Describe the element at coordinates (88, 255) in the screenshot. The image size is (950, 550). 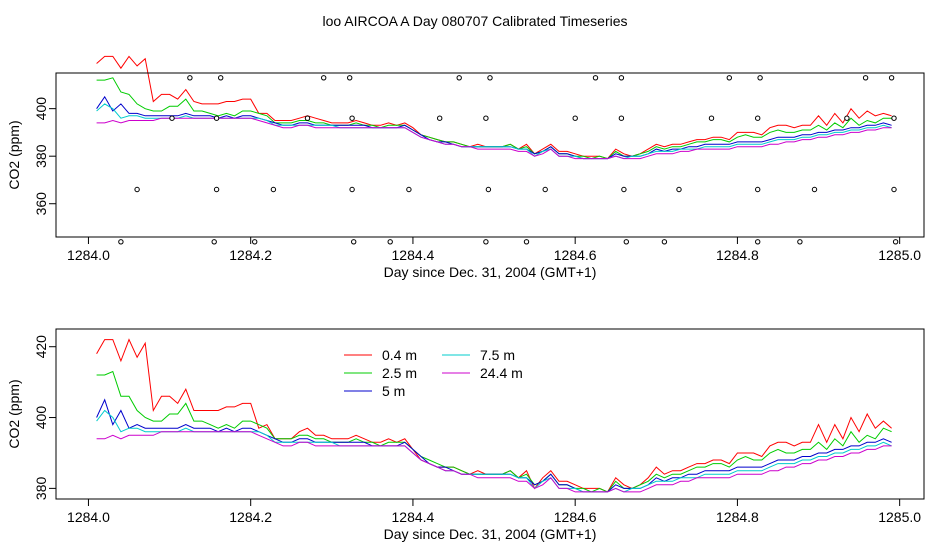
I see `top-x-tick-label-0: 1284.0` at that location.